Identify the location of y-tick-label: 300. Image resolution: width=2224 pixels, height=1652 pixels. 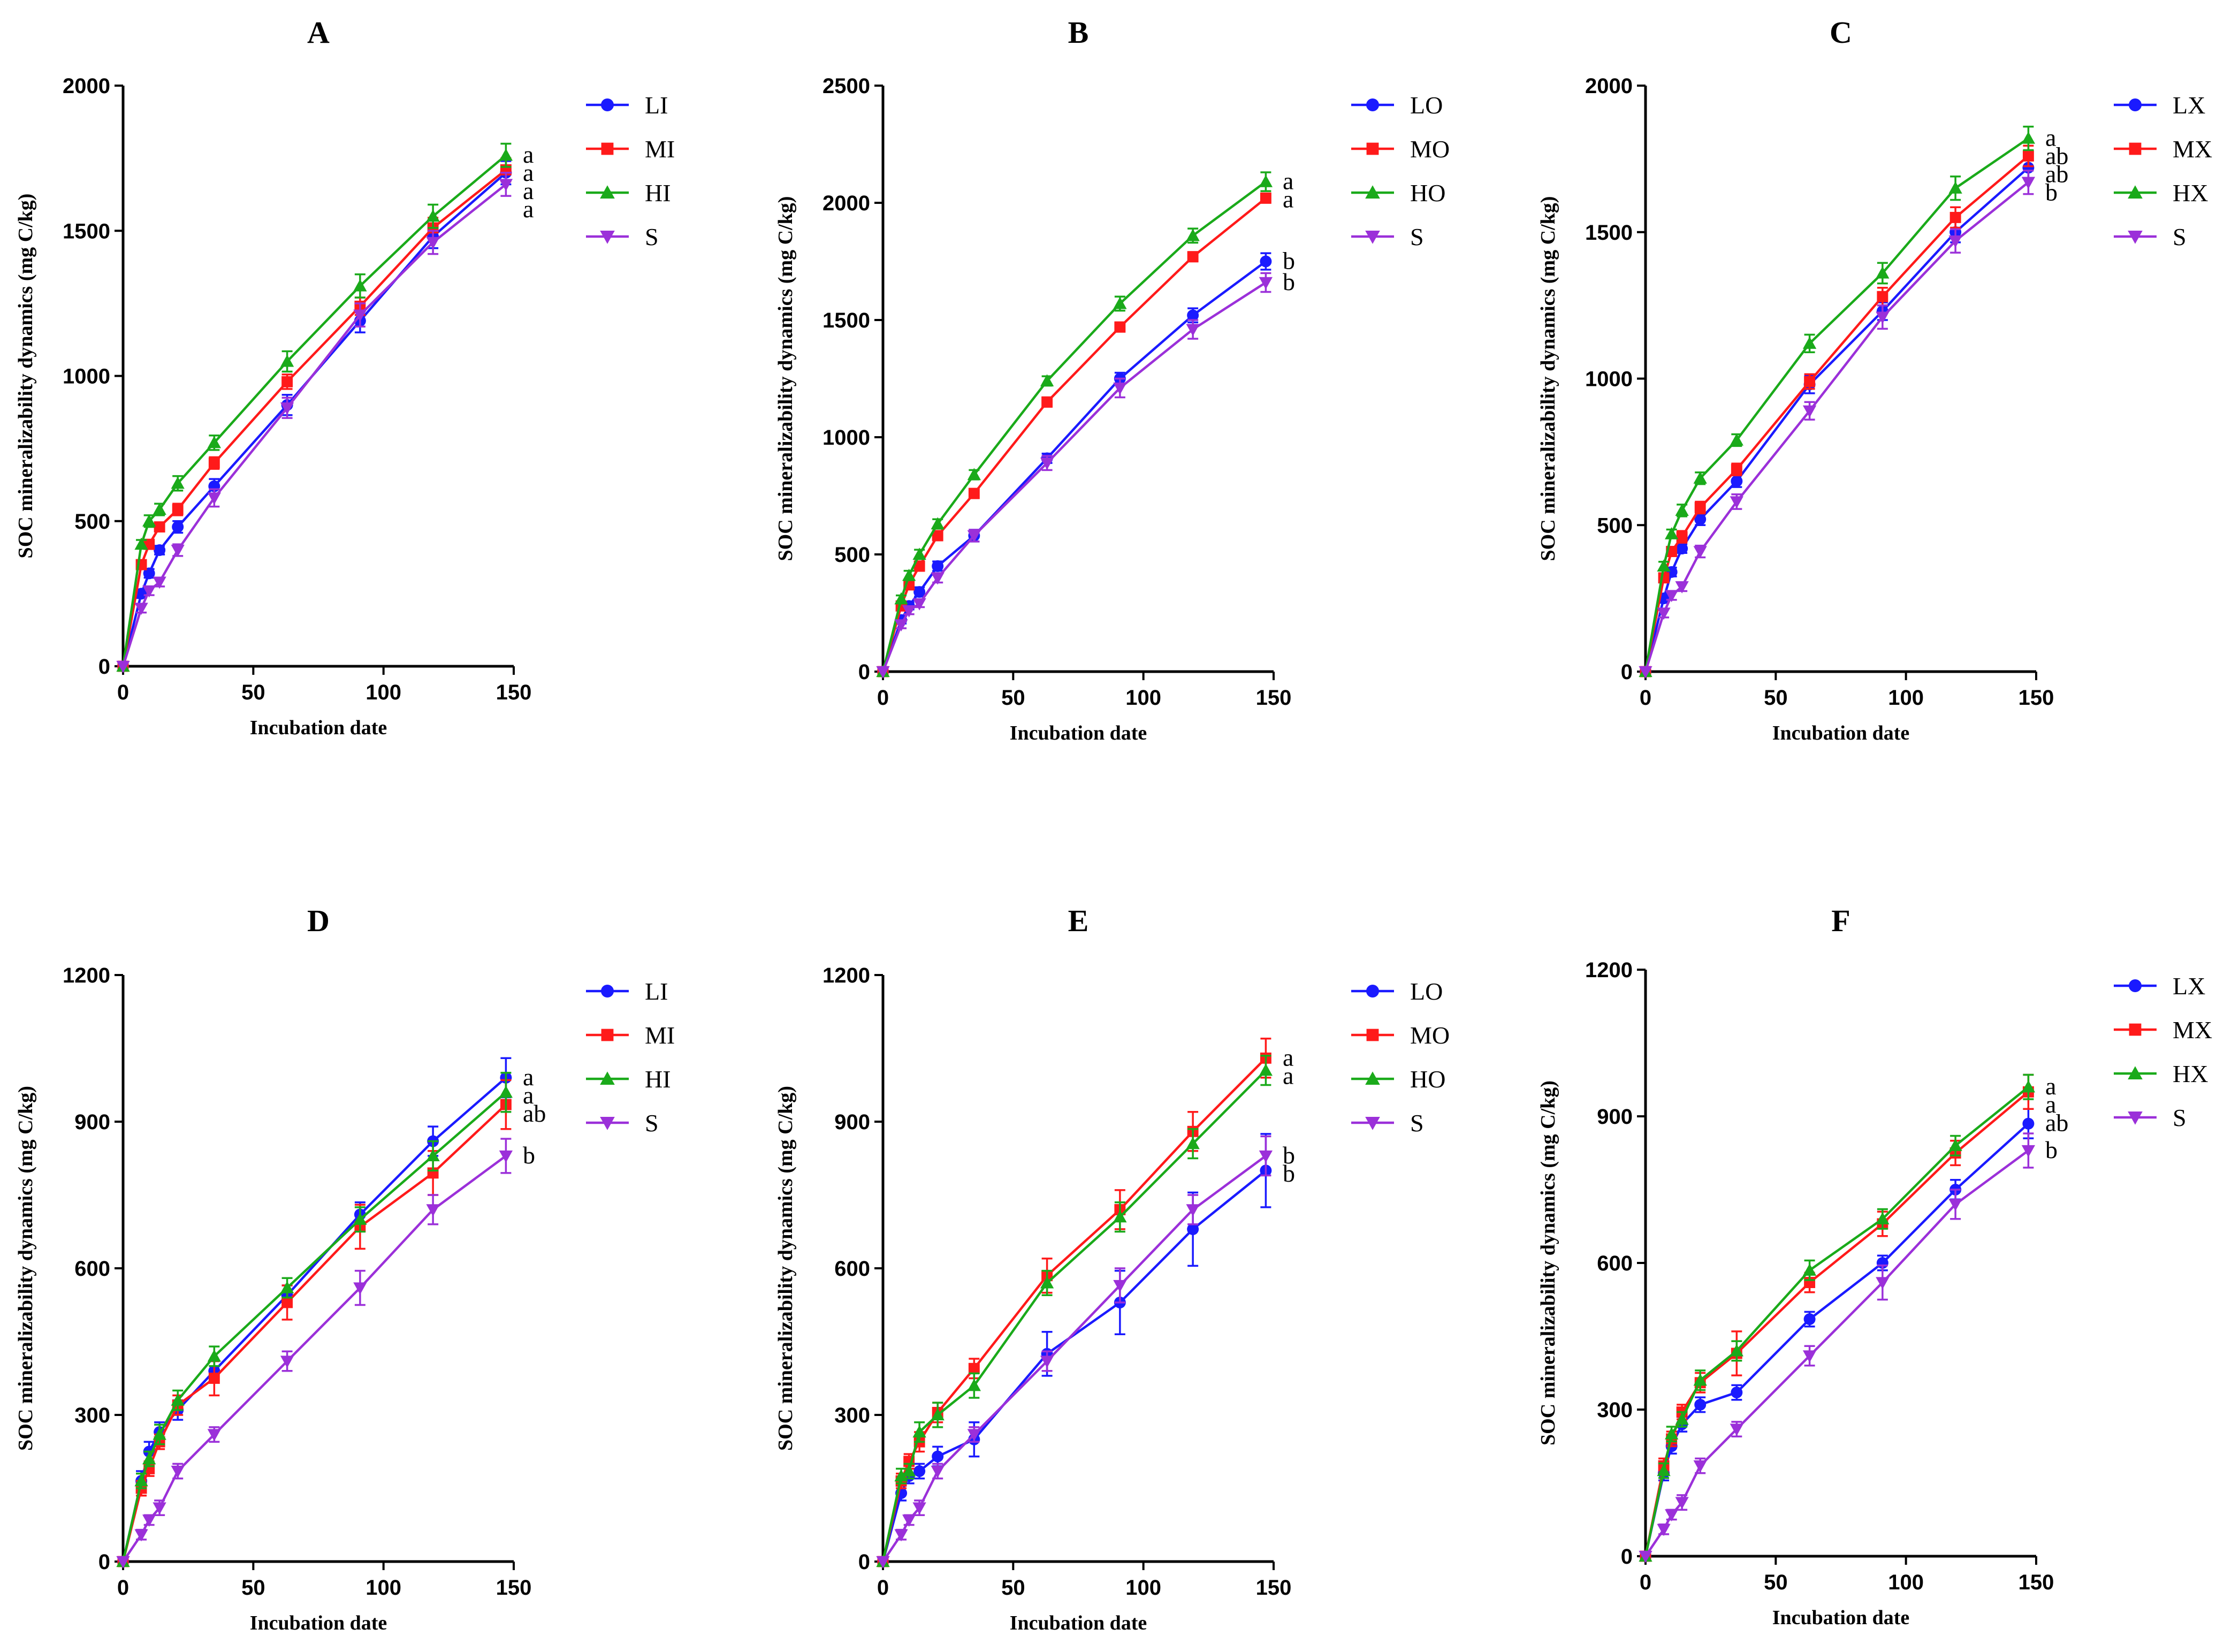
(92, 1415).